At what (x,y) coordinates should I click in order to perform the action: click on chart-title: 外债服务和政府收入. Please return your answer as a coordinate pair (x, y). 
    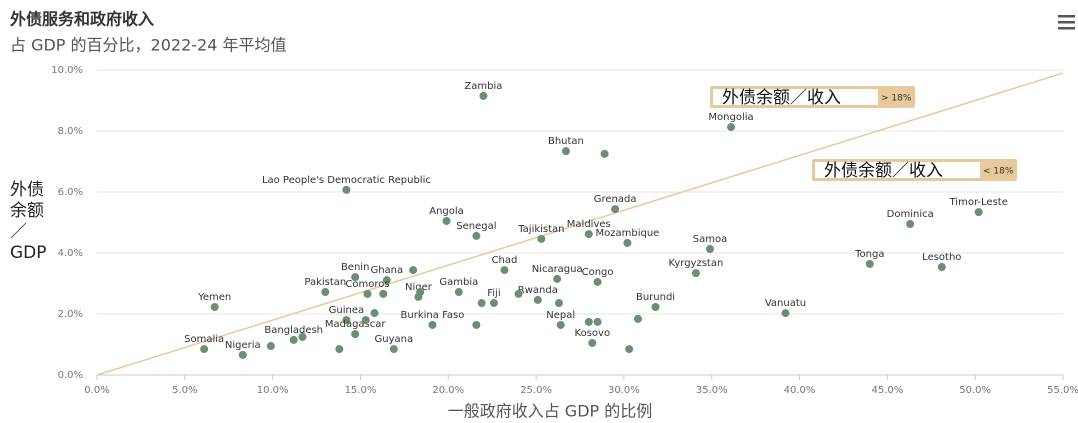
    Looking at the image, I should click on (81, 19).